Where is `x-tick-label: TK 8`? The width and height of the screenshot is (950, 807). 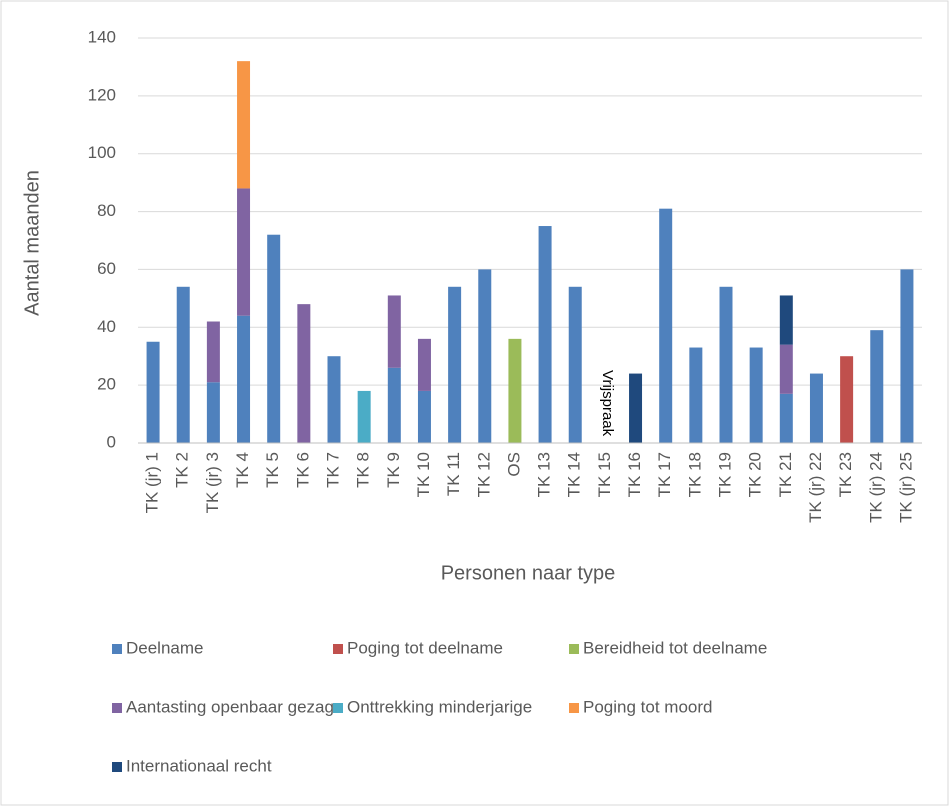 x-tick-label: TK 8 is located at coordinates (363, 470).